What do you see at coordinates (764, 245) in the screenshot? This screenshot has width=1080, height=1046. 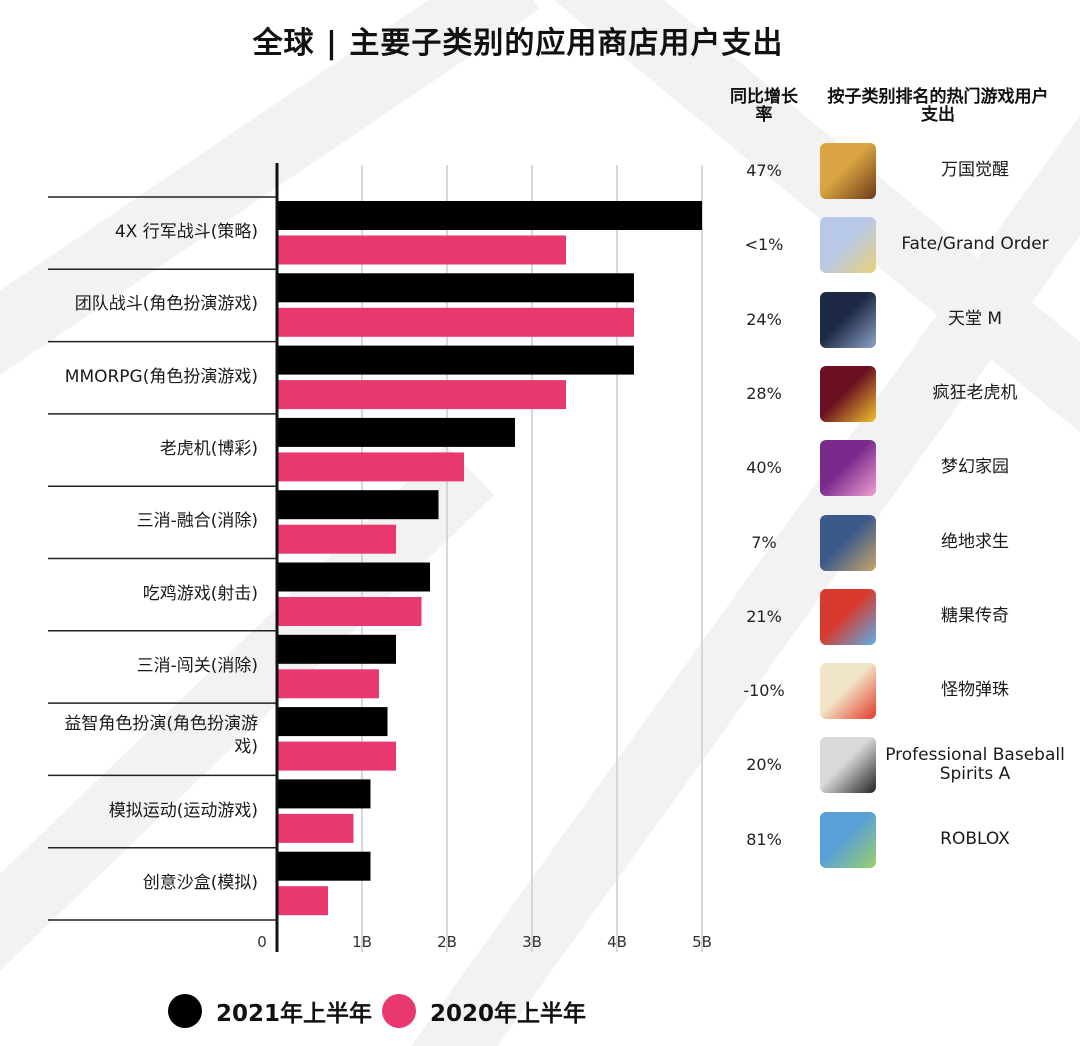 I see `growth-value: <1%` at bounding box center [764, 245].